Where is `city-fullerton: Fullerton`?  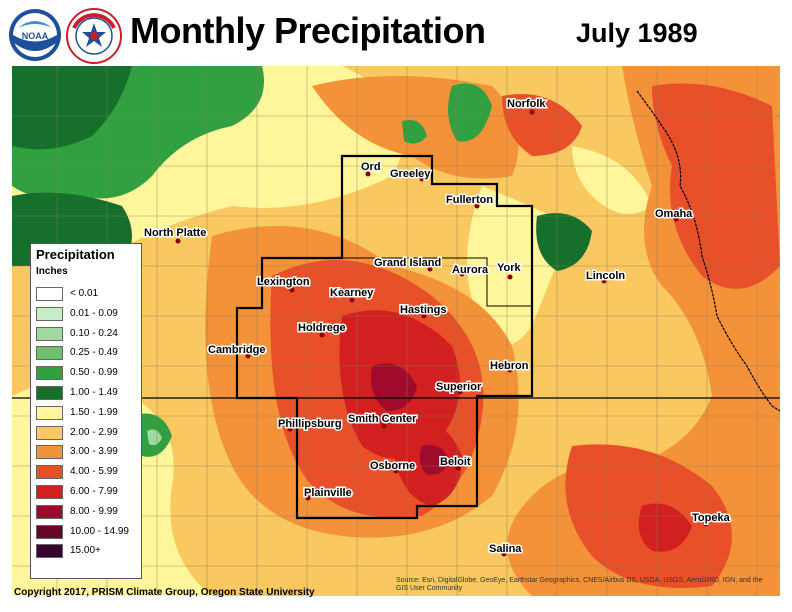 city-fullerton: Fullerton is located at coordinates (470, 201).